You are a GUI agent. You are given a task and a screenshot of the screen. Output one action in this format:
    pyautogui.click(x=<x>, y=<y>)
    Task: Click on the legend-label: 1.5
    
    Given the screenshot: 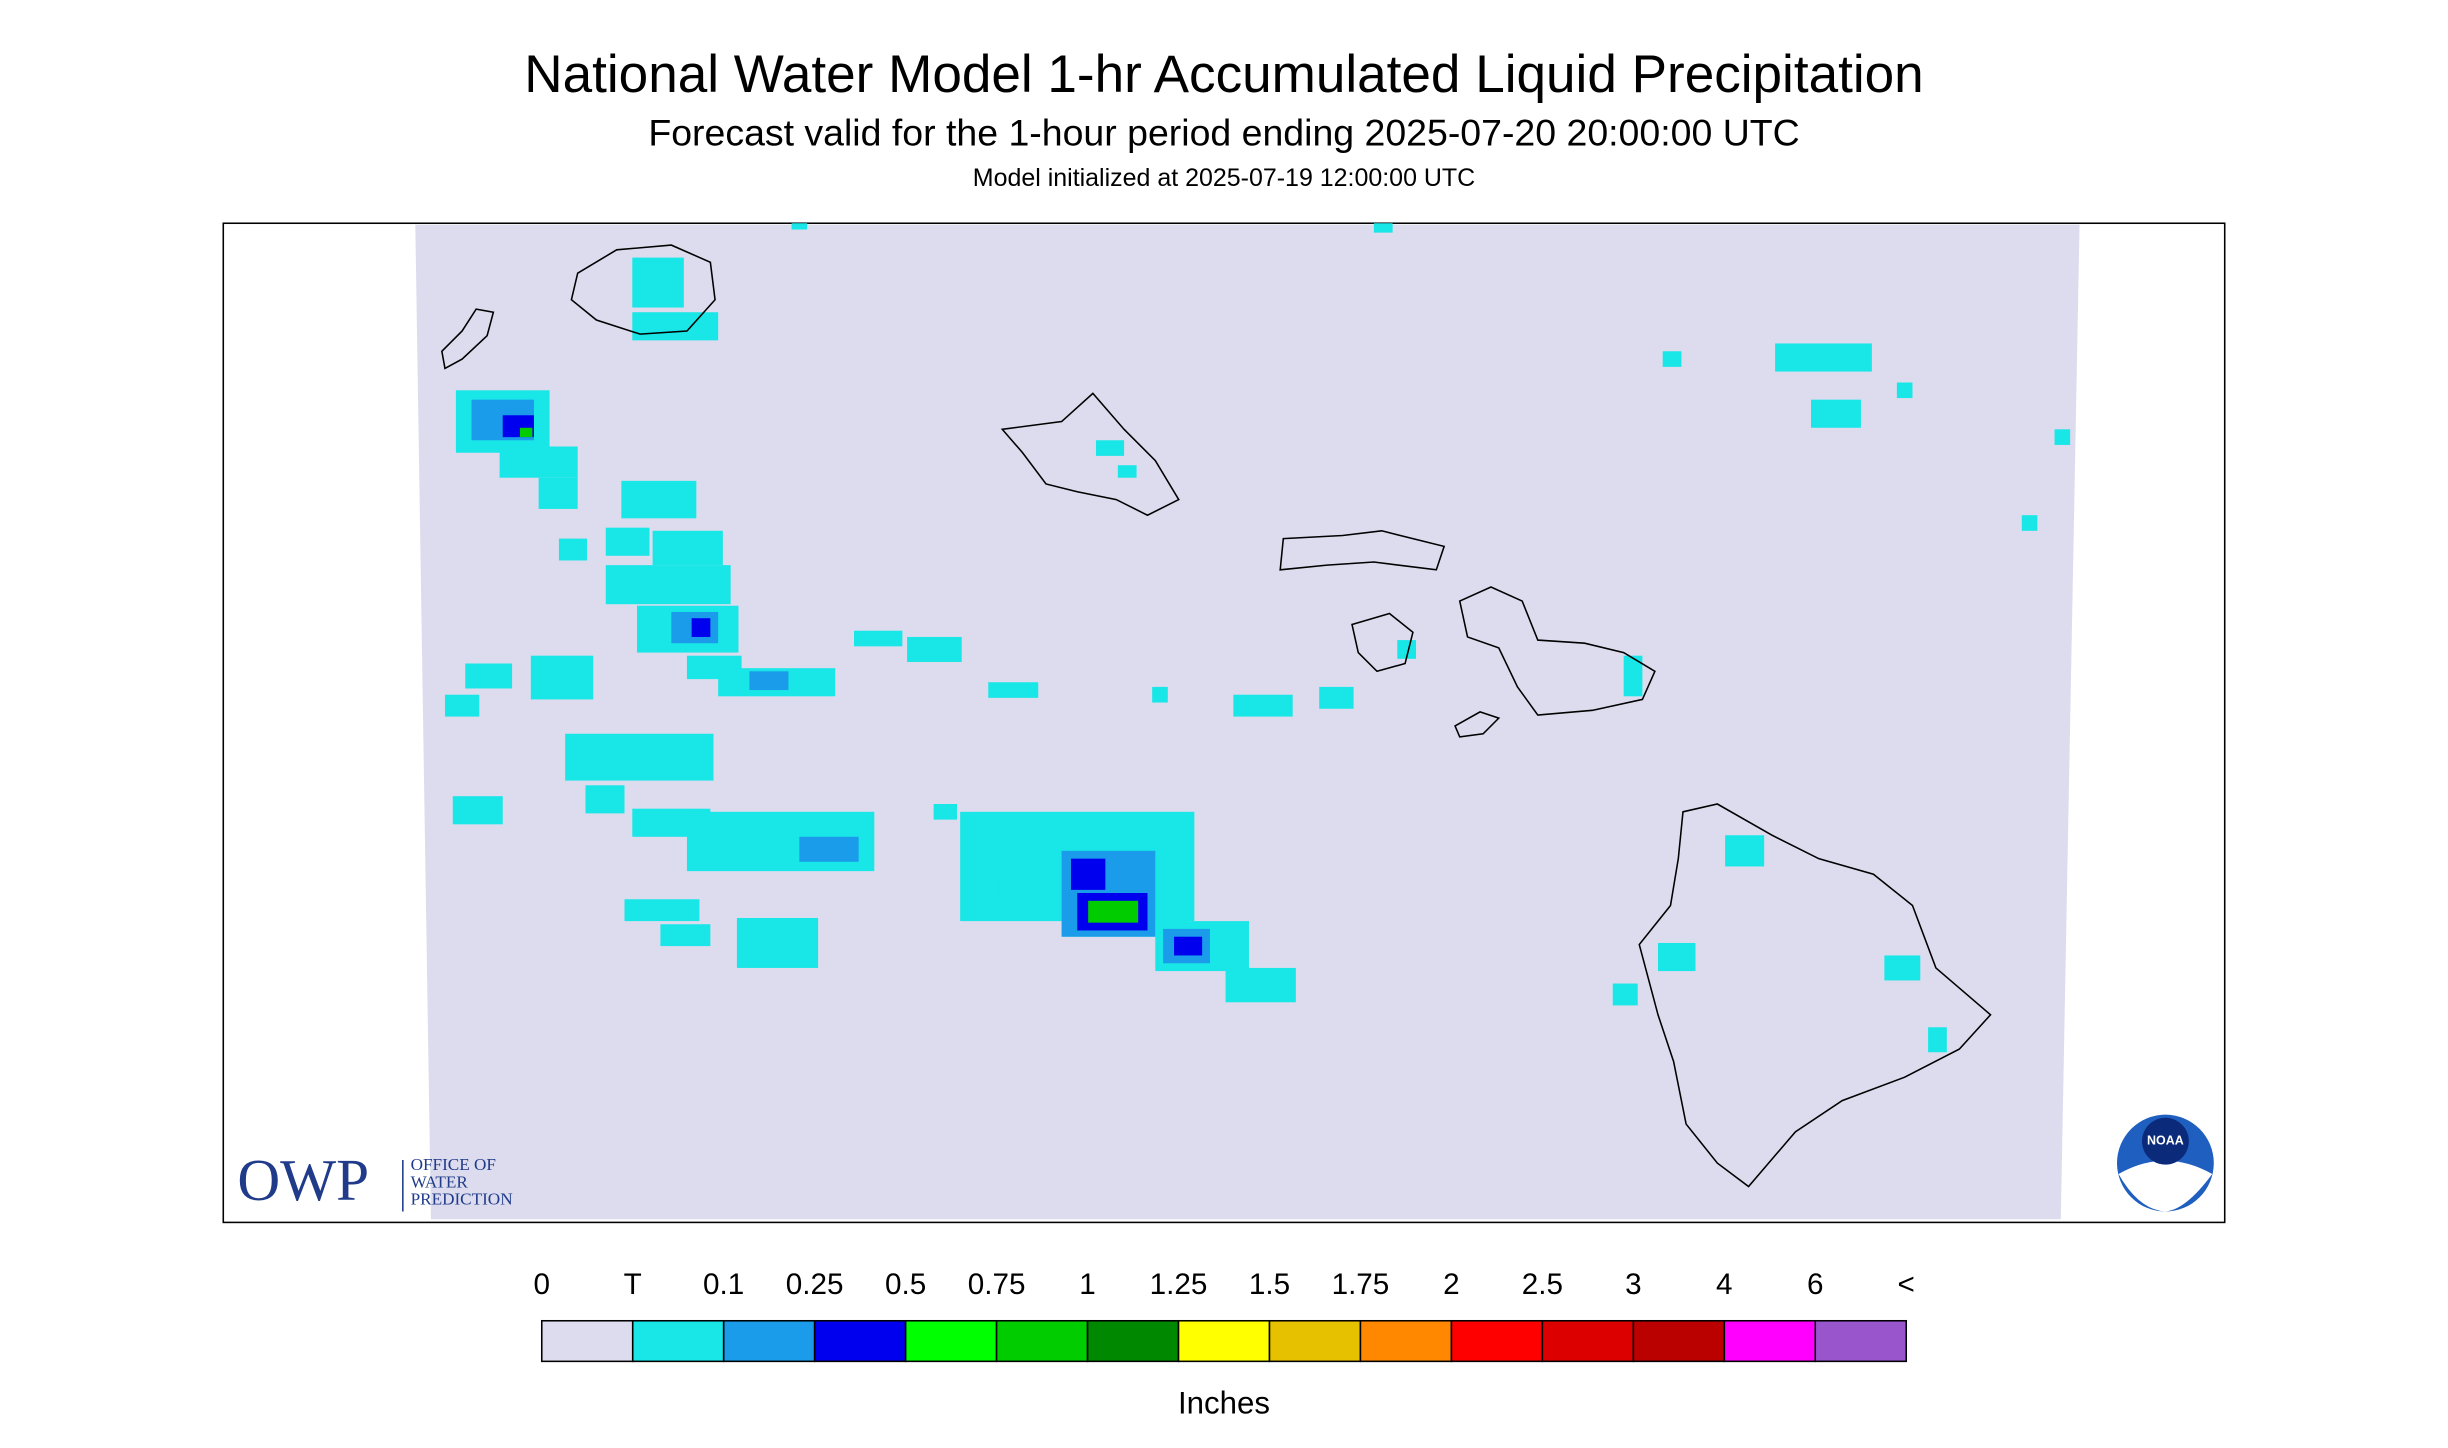 What is the action you would take?
    pyautogui.click(x=1269, y=1284)
    